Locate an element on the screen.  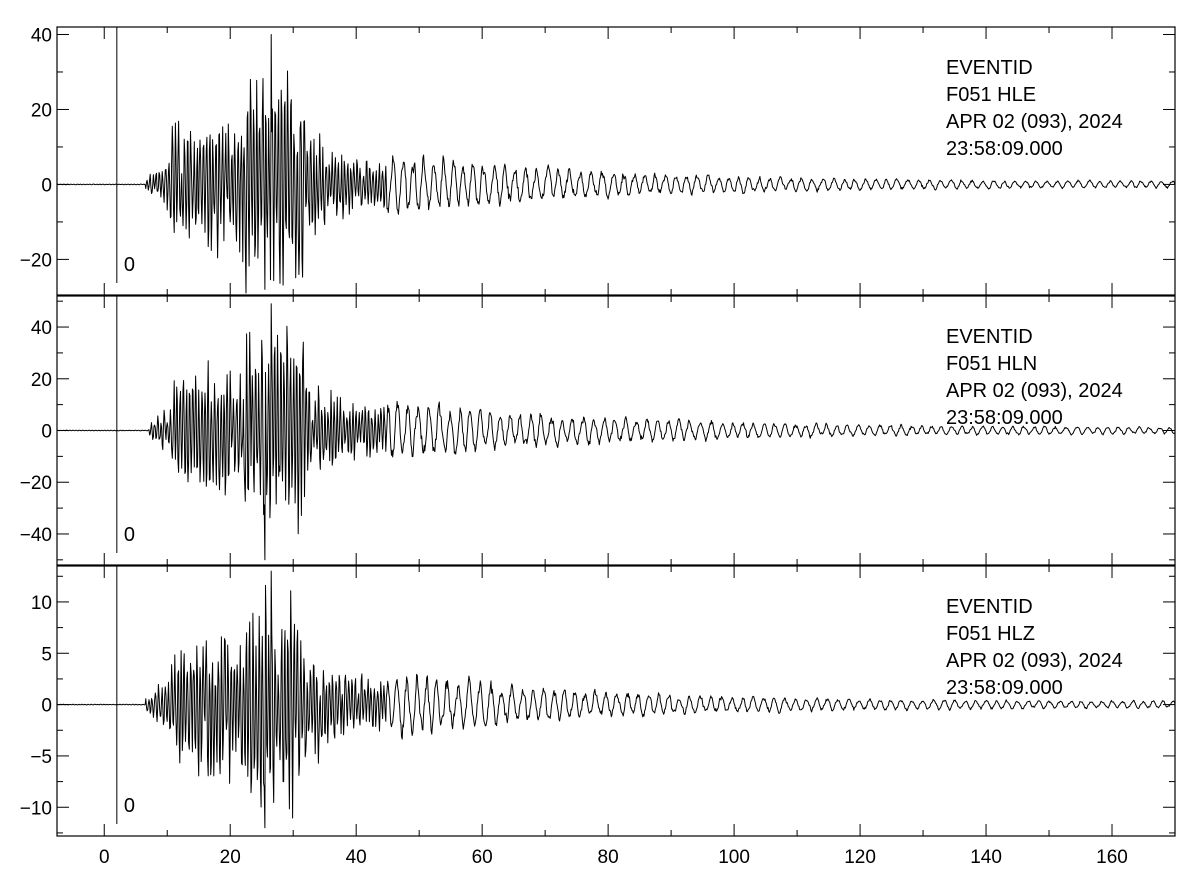
y-tick-label: −40 is located at coordinates (36, 535).